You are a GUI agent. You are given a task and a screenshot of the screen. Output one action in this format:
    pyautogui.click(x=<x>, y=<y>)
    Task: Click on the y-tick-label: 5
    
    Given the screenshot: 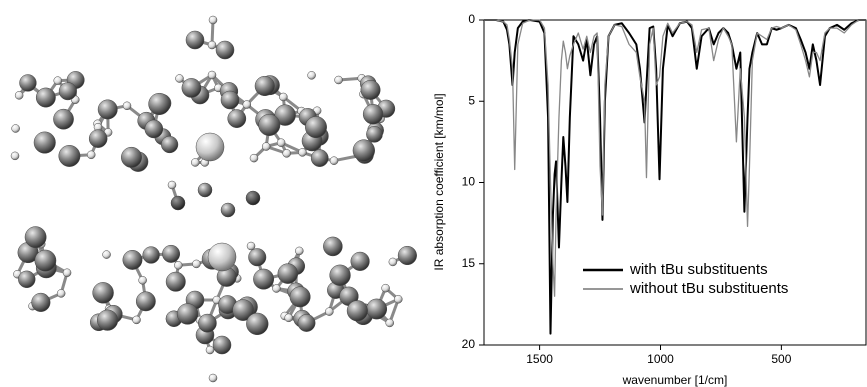 What is the action you would take?
    pyautogui.click(x=471, y=100)
    